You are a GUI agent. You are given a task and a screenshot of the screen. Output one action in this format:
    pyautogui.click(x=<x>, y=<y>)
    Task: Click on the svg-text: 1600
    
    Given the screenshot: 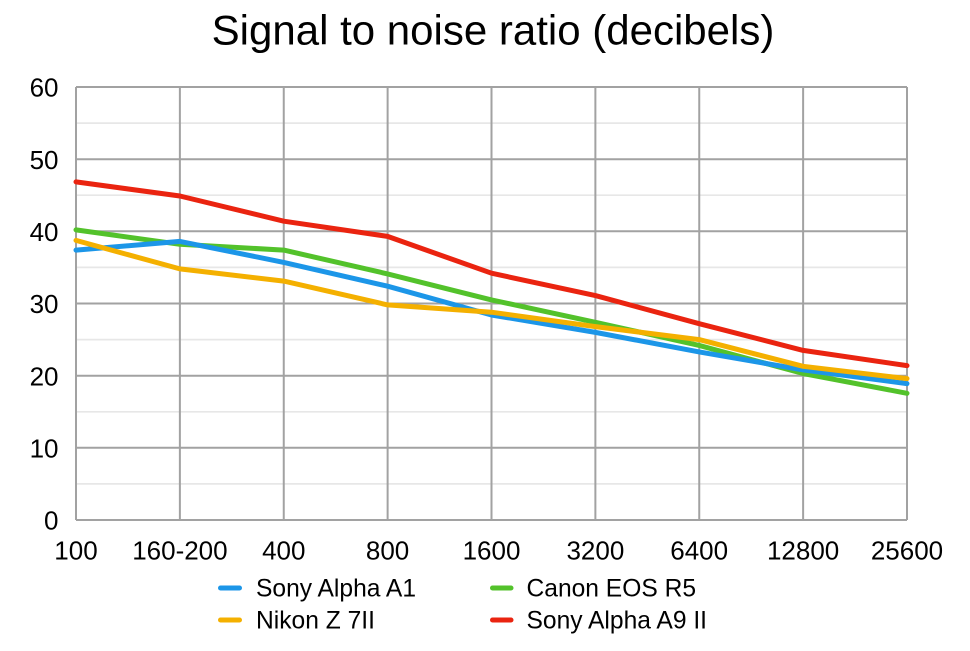 What is the action you would take?
    pyautogui.click(x=492, y=551)
    